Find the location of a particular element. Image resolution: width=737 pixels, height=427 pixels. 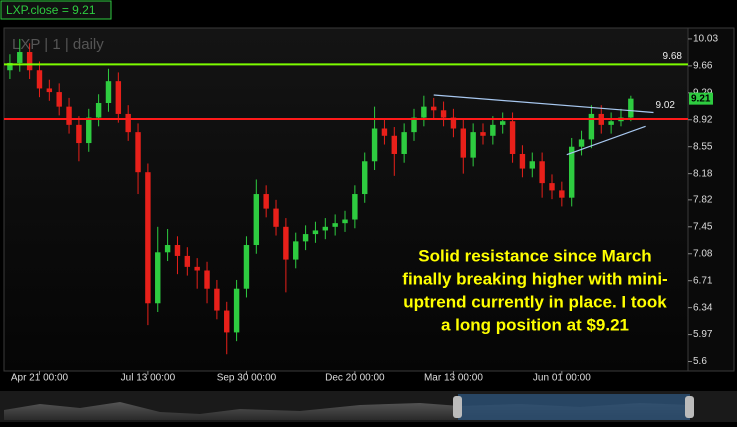

x-tick-label: Mar 13 00:00 is located at coordinates (453, 378).